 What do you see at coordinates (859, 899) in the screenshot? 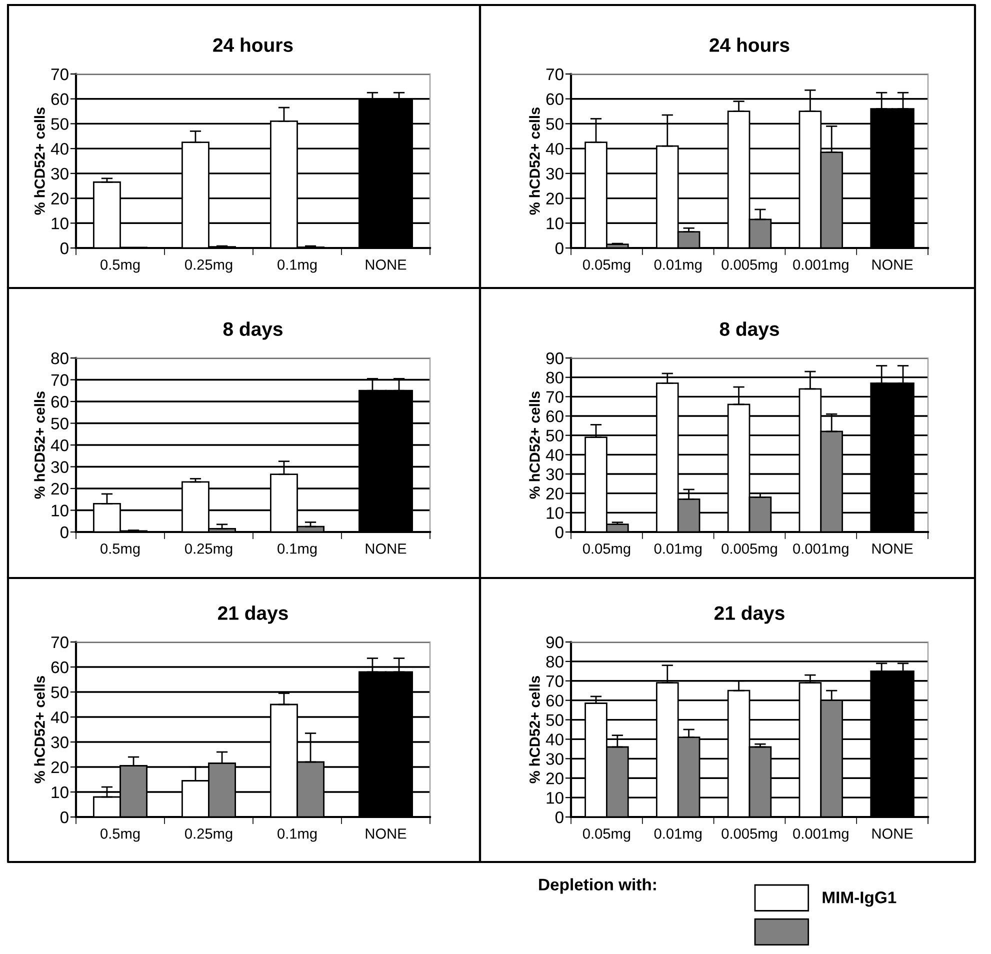
I see `legend-label: MIM-IgG1` at bounding box center [859, 899].